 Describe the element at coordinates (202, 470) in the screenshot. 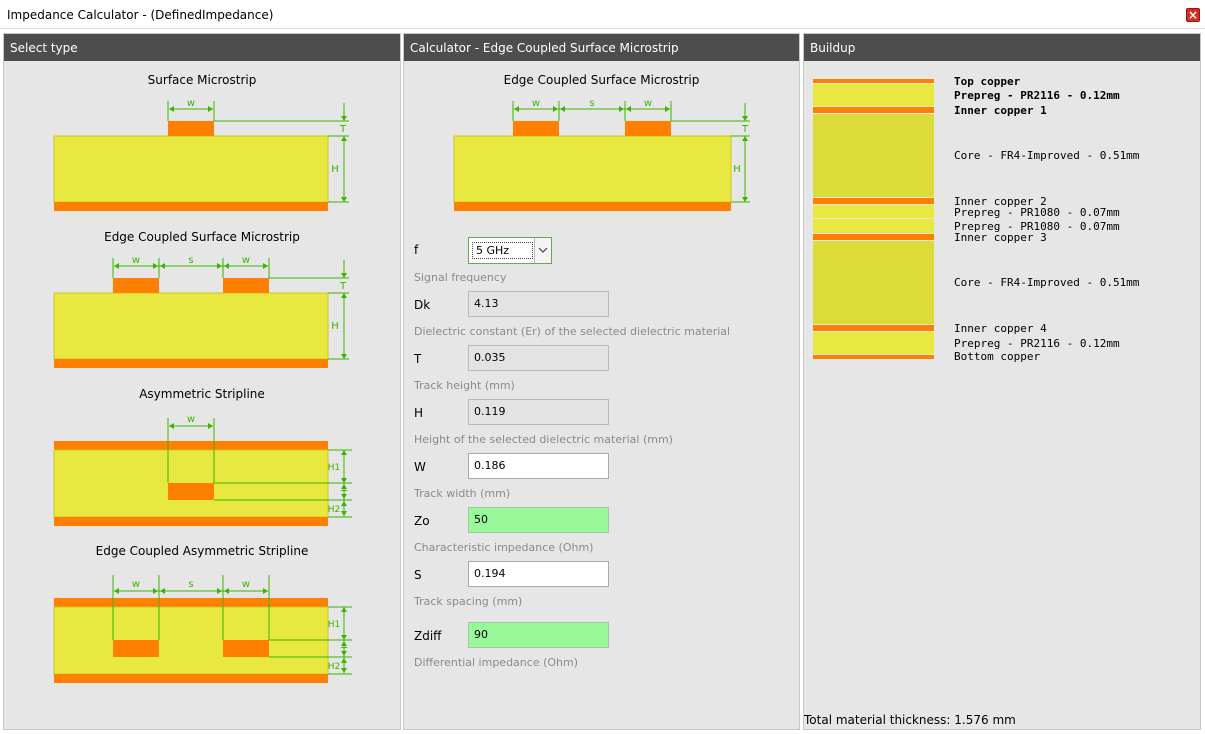

I see `asymmetric-stripline-diagram: w H1 T H2` at that location.